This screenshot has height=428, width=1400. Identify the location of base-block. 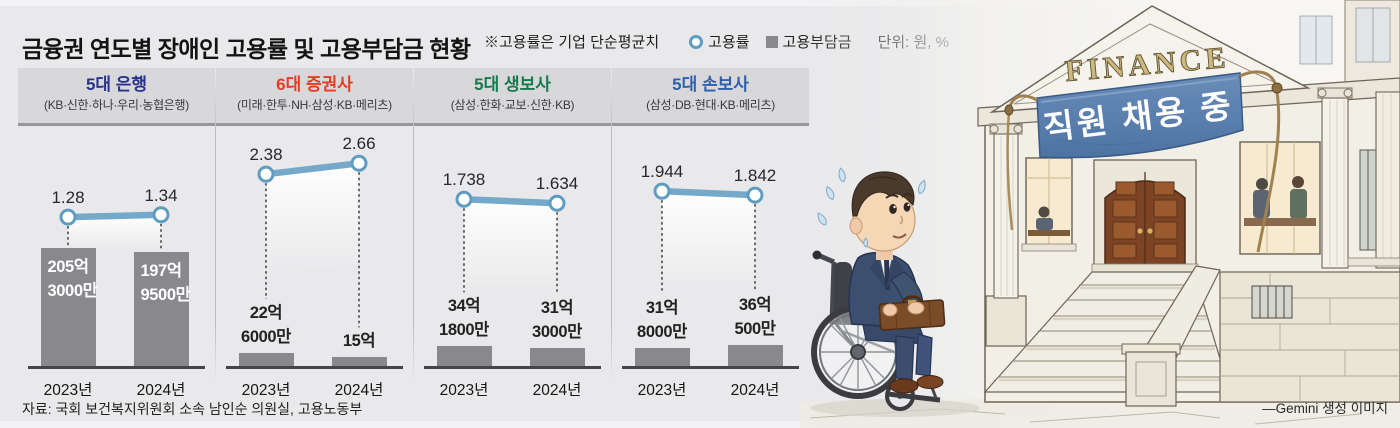
(1309, 330).